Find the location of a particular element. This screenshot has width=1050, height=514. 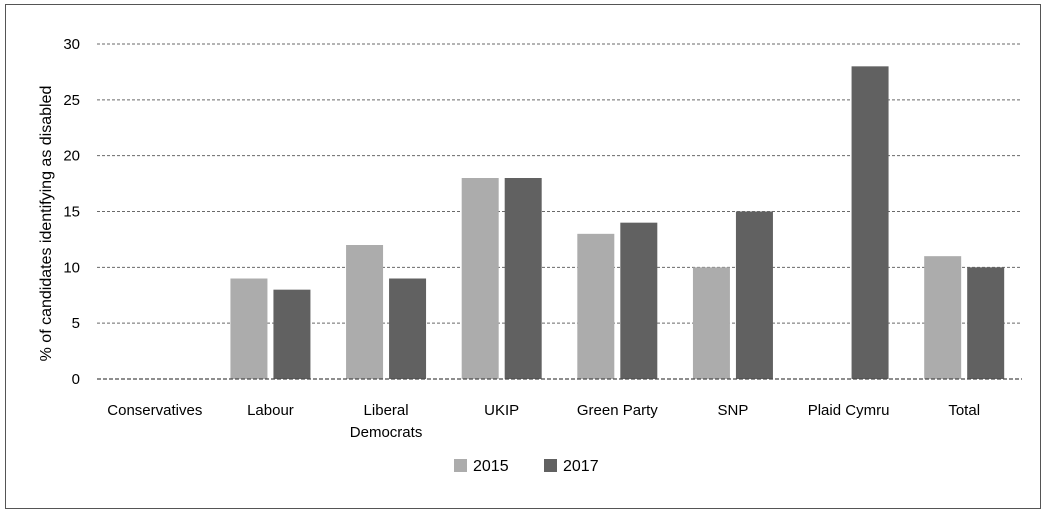

y-axis-title: % of candidates identifying as disabled is located at coordinates (46, 224).